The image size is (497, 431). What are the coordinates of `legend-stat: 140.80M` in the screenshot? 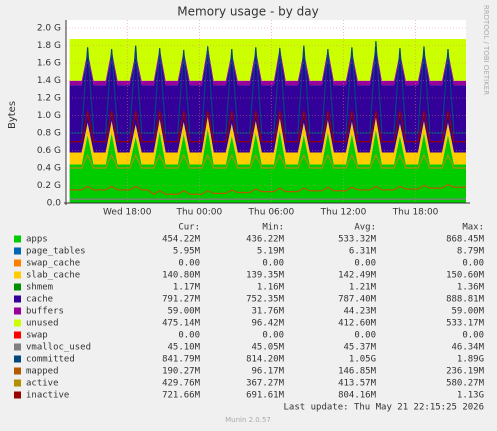 It's located at (181, 276).